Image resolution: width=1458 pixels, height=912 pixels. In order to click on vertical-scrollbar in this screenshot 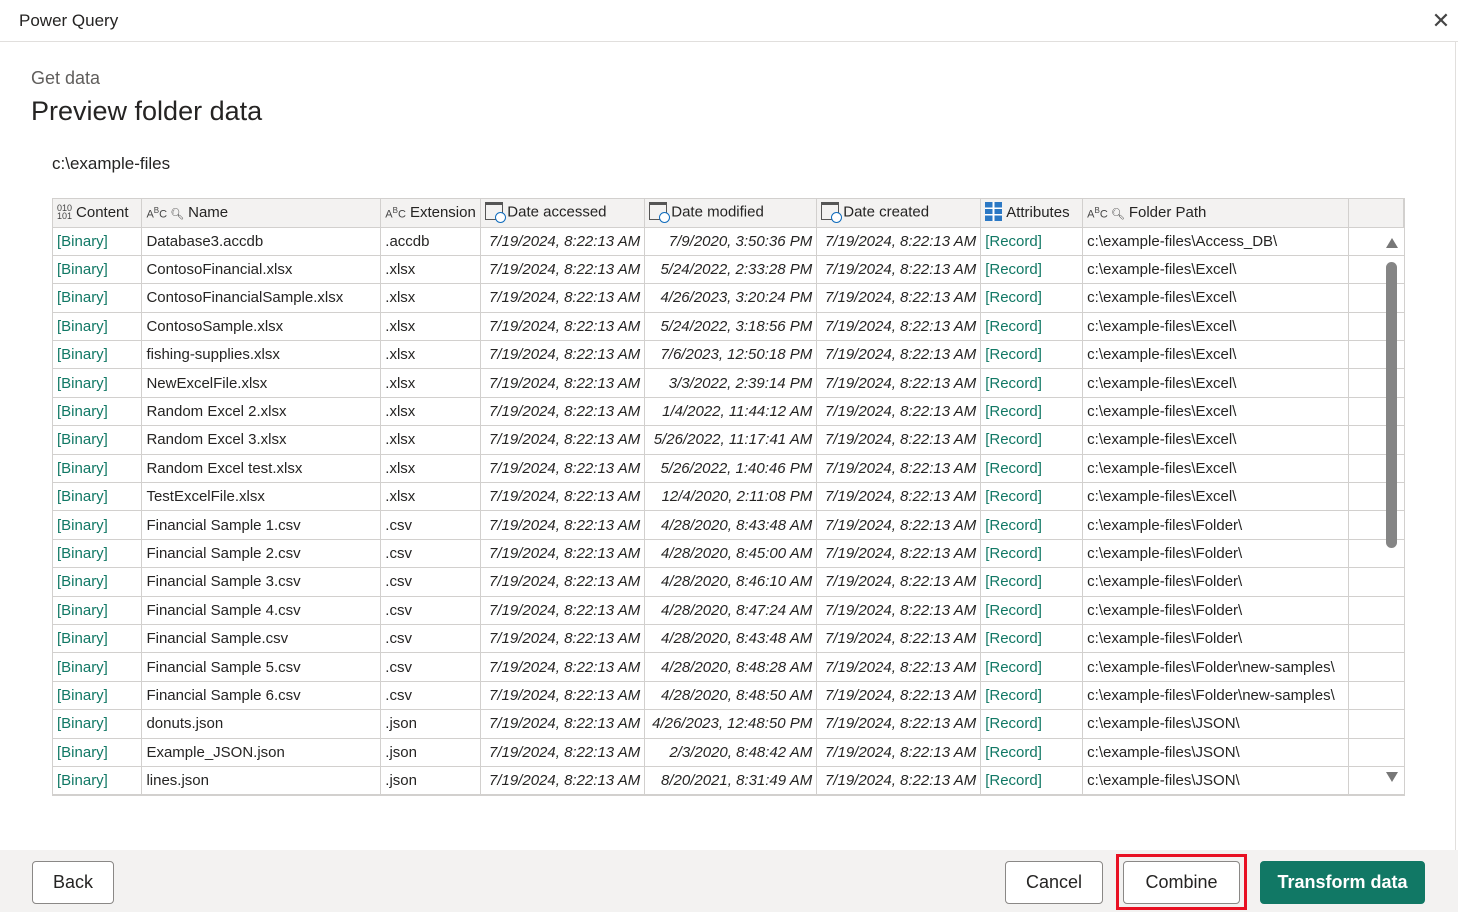, I will do `click(1392, 512)`.